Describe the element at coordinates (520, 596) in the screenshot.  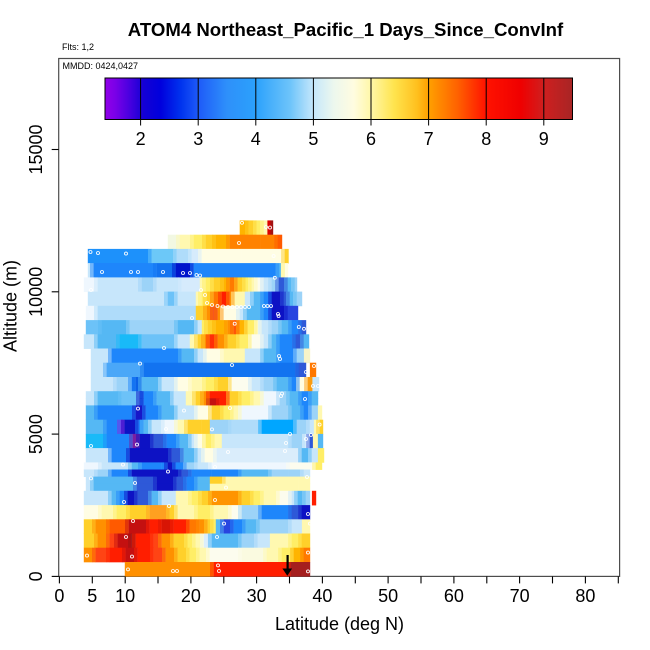
I see `svg-text: 70` at that location.